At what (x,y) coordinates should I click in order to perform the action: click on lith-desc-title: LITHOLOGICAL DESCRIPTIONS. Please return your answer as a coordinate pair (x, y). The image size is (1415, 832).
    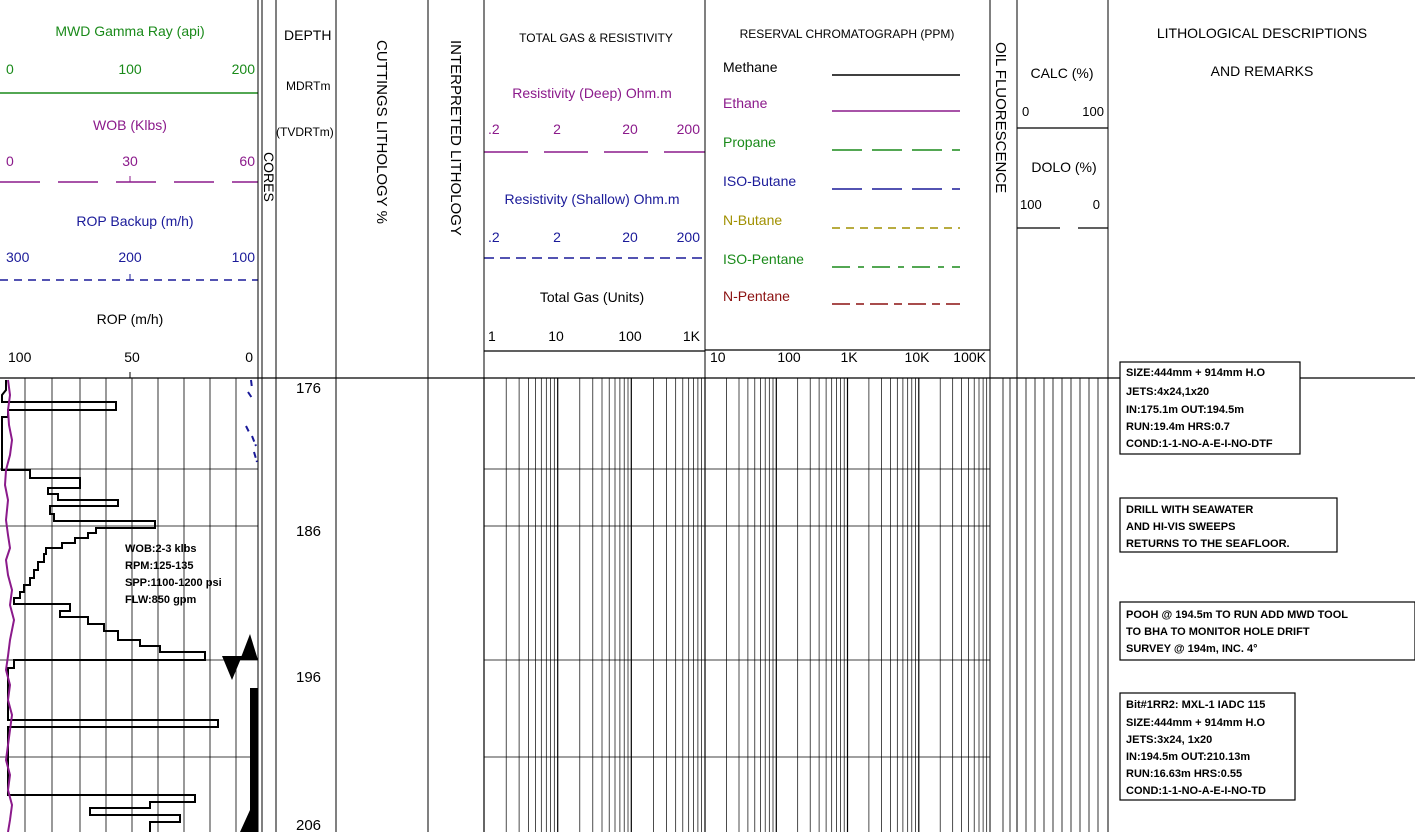
    Looking at the image, I should click on (1262, 33).